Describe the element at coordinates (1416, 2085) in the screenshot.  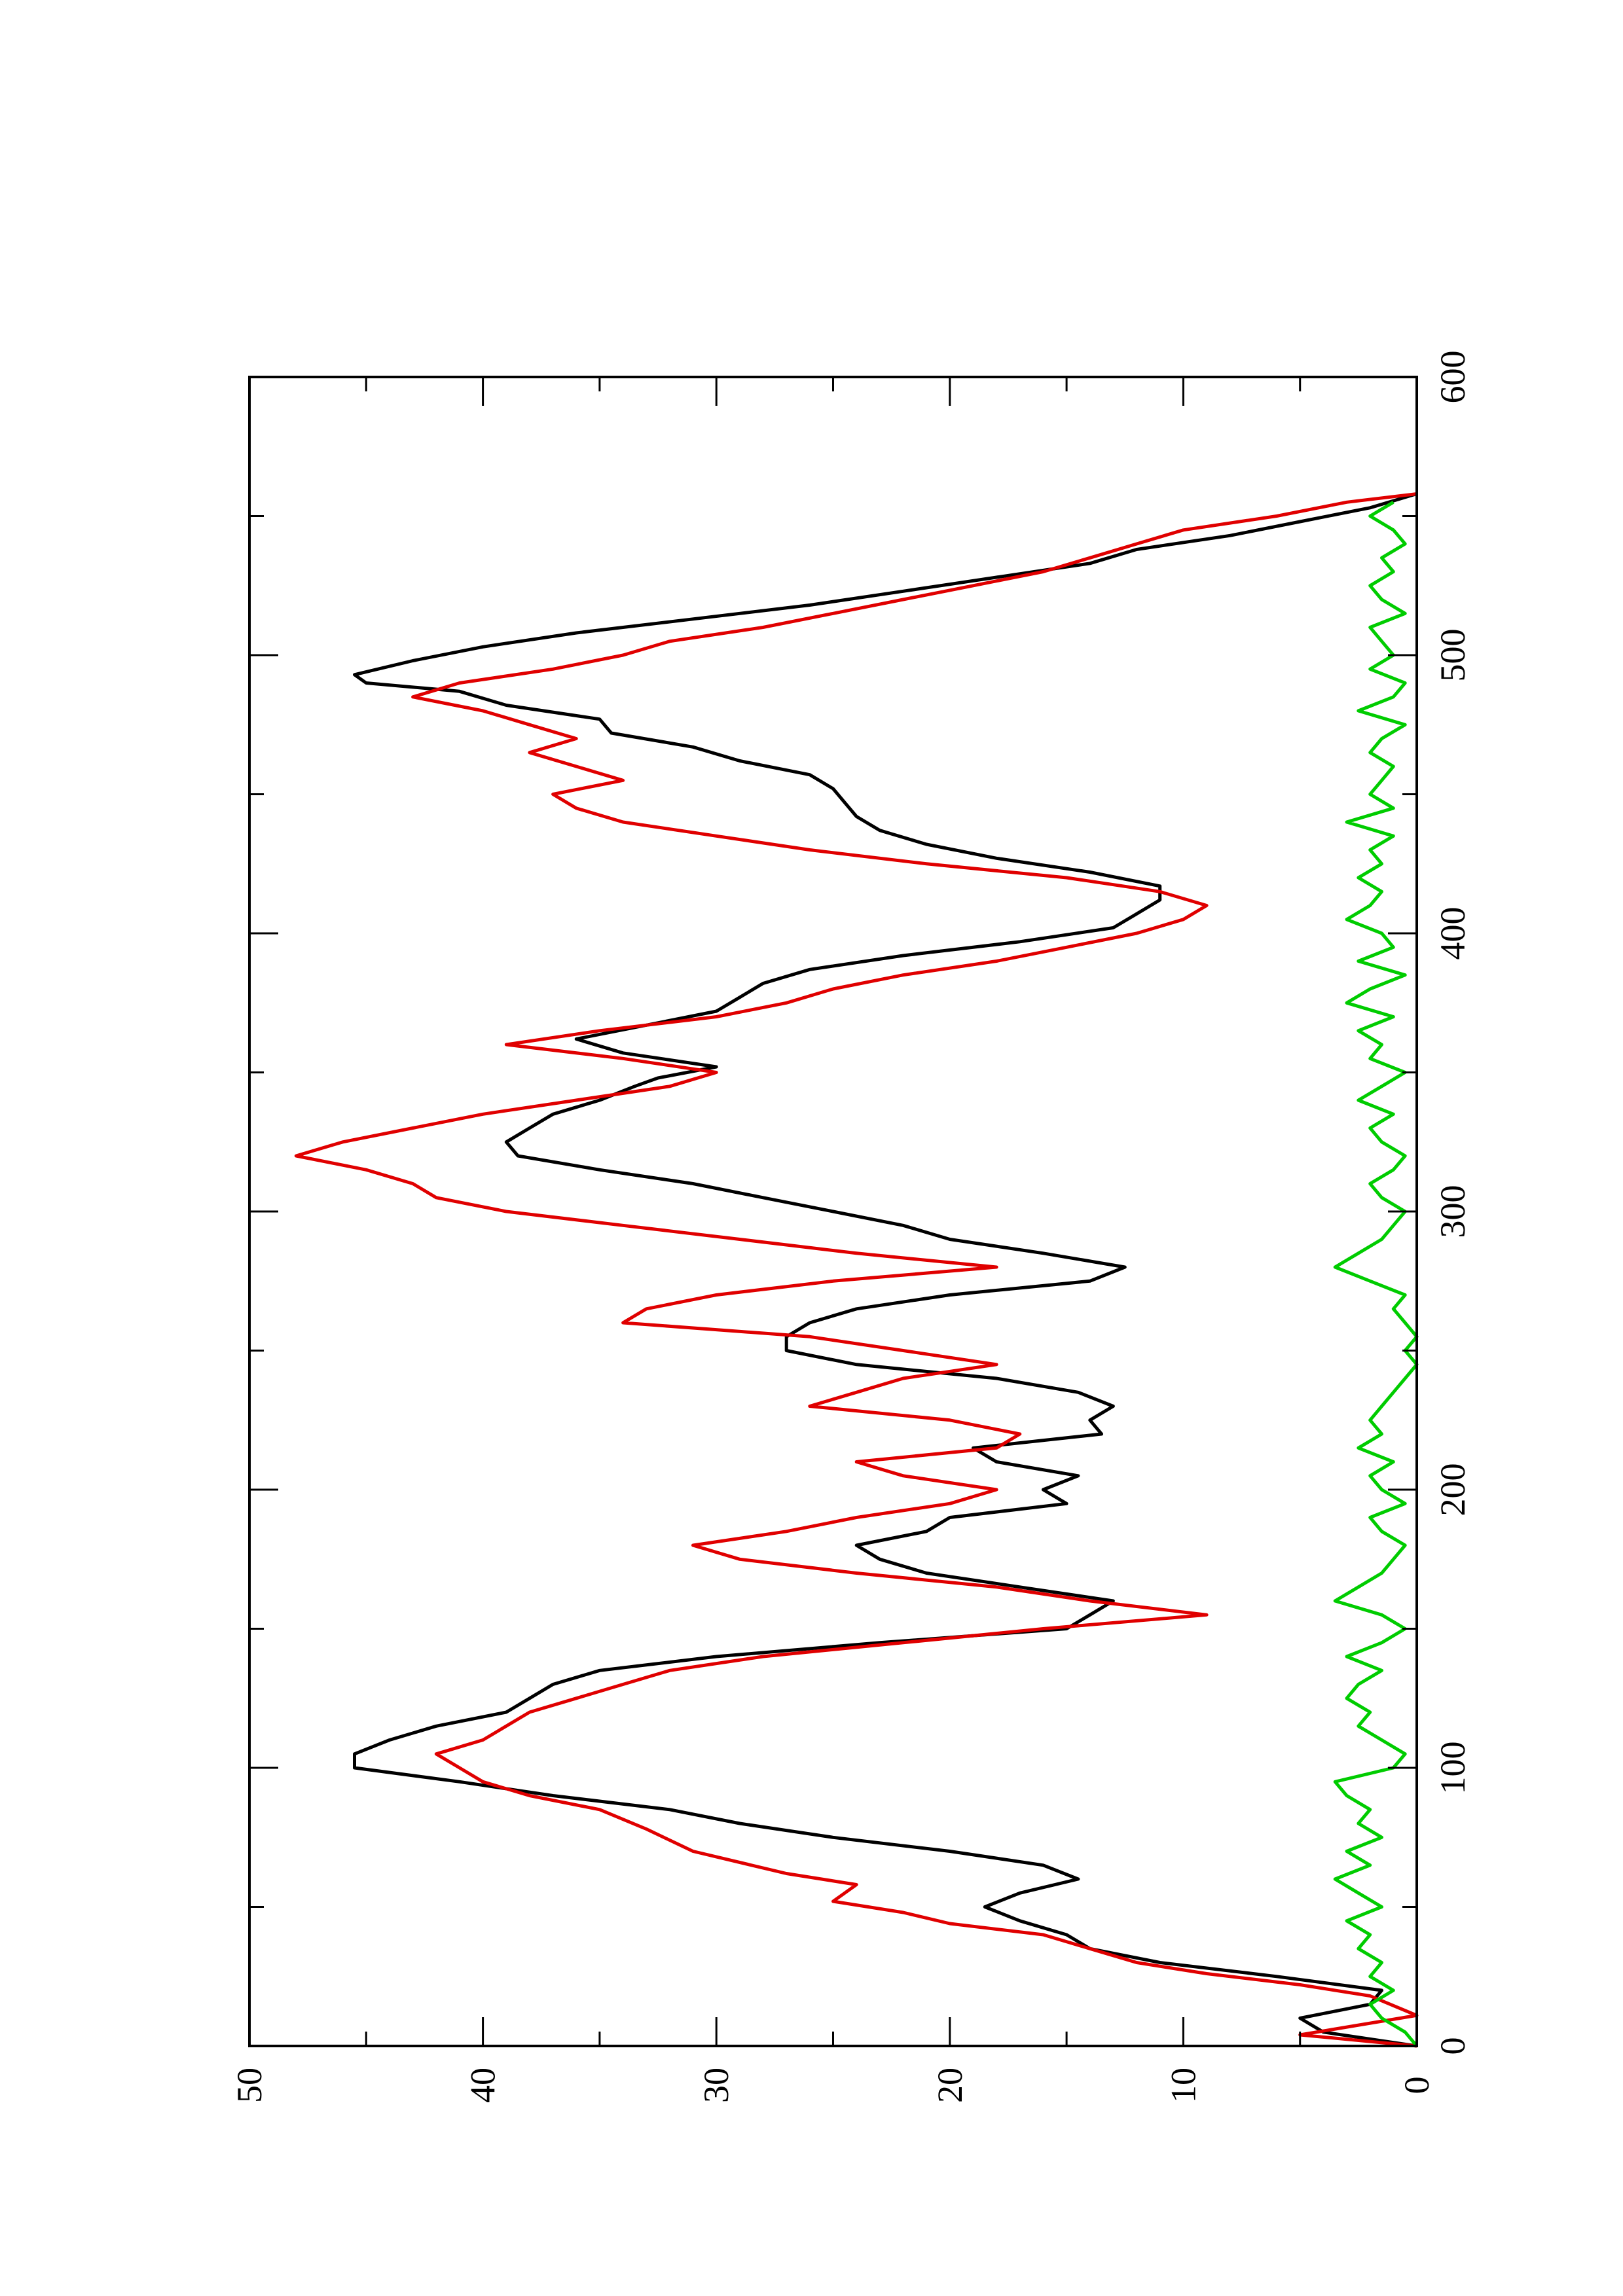
I see `y-tick-label: 0` at that location.